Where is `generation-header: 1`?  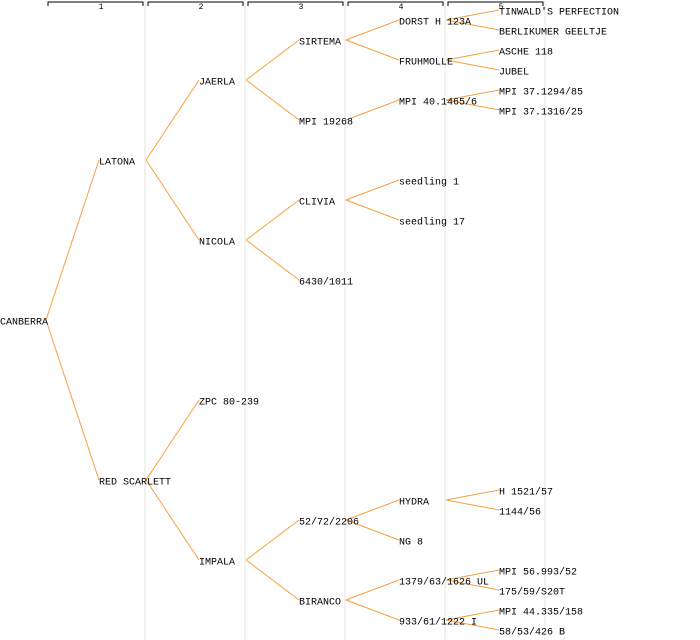
generation-header: 1 is located at coordinates (101, 7).